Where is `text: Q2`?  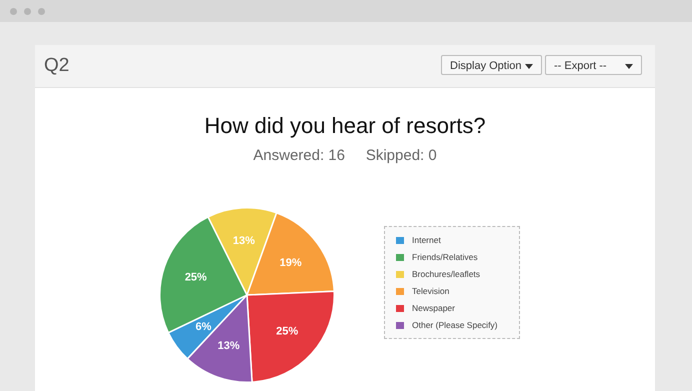 text: Q2 is located at coordinates (57, 66).